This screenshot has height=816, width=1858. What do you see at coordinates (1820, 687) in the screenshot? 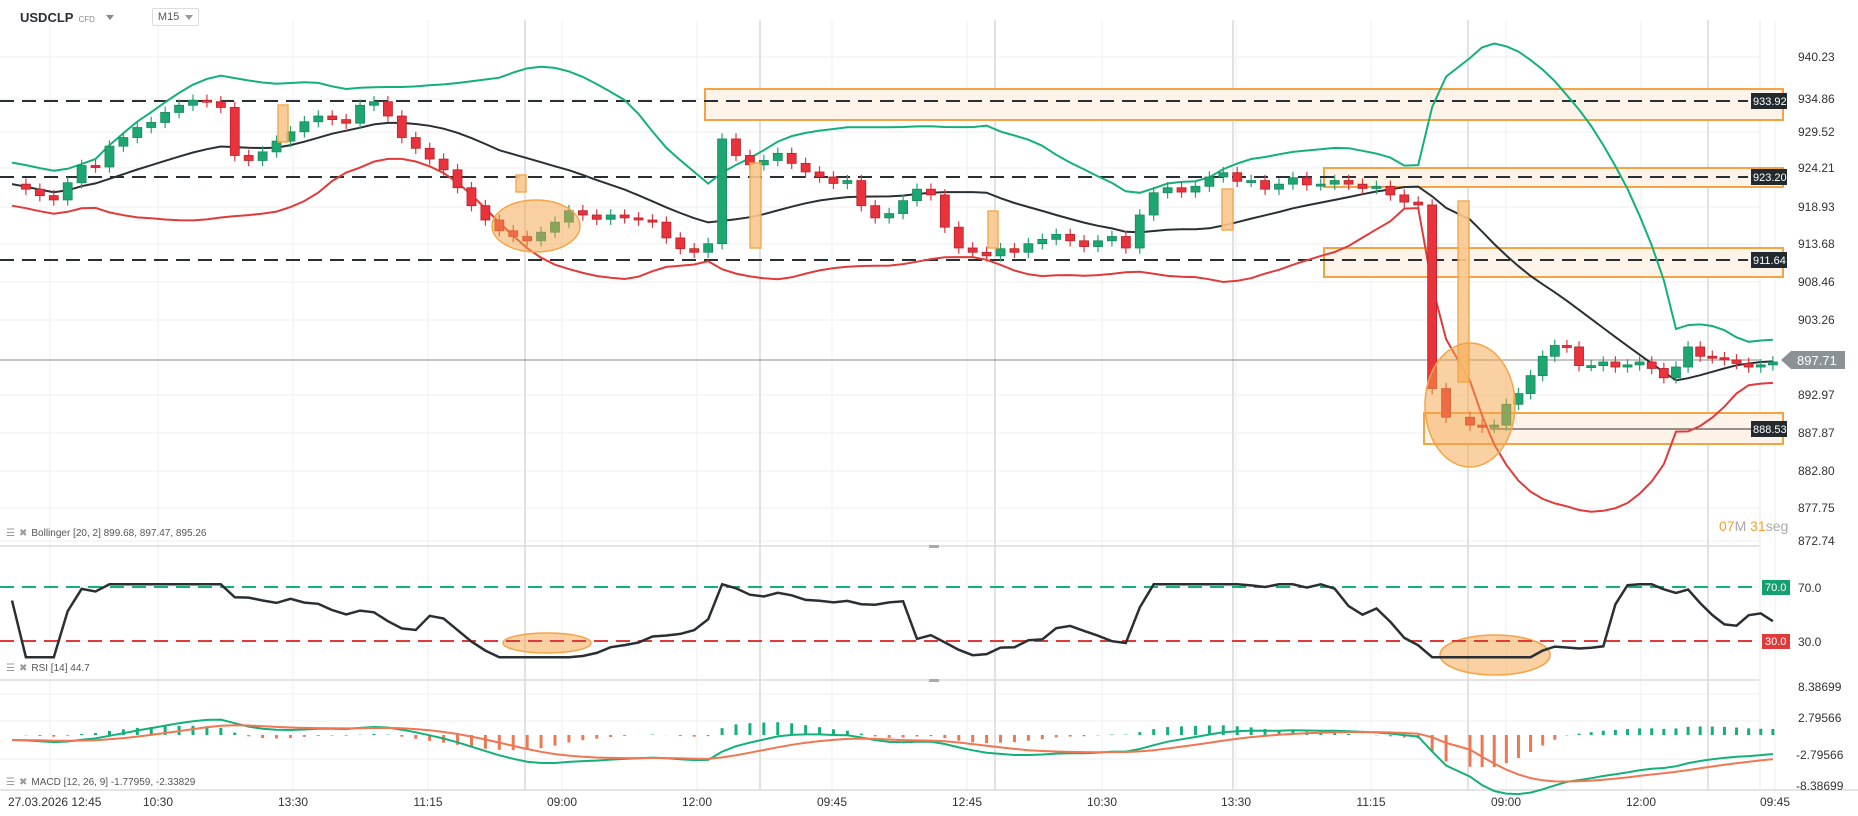
I see `svg-text: 8.38699` at bounding box center [1820, 687].